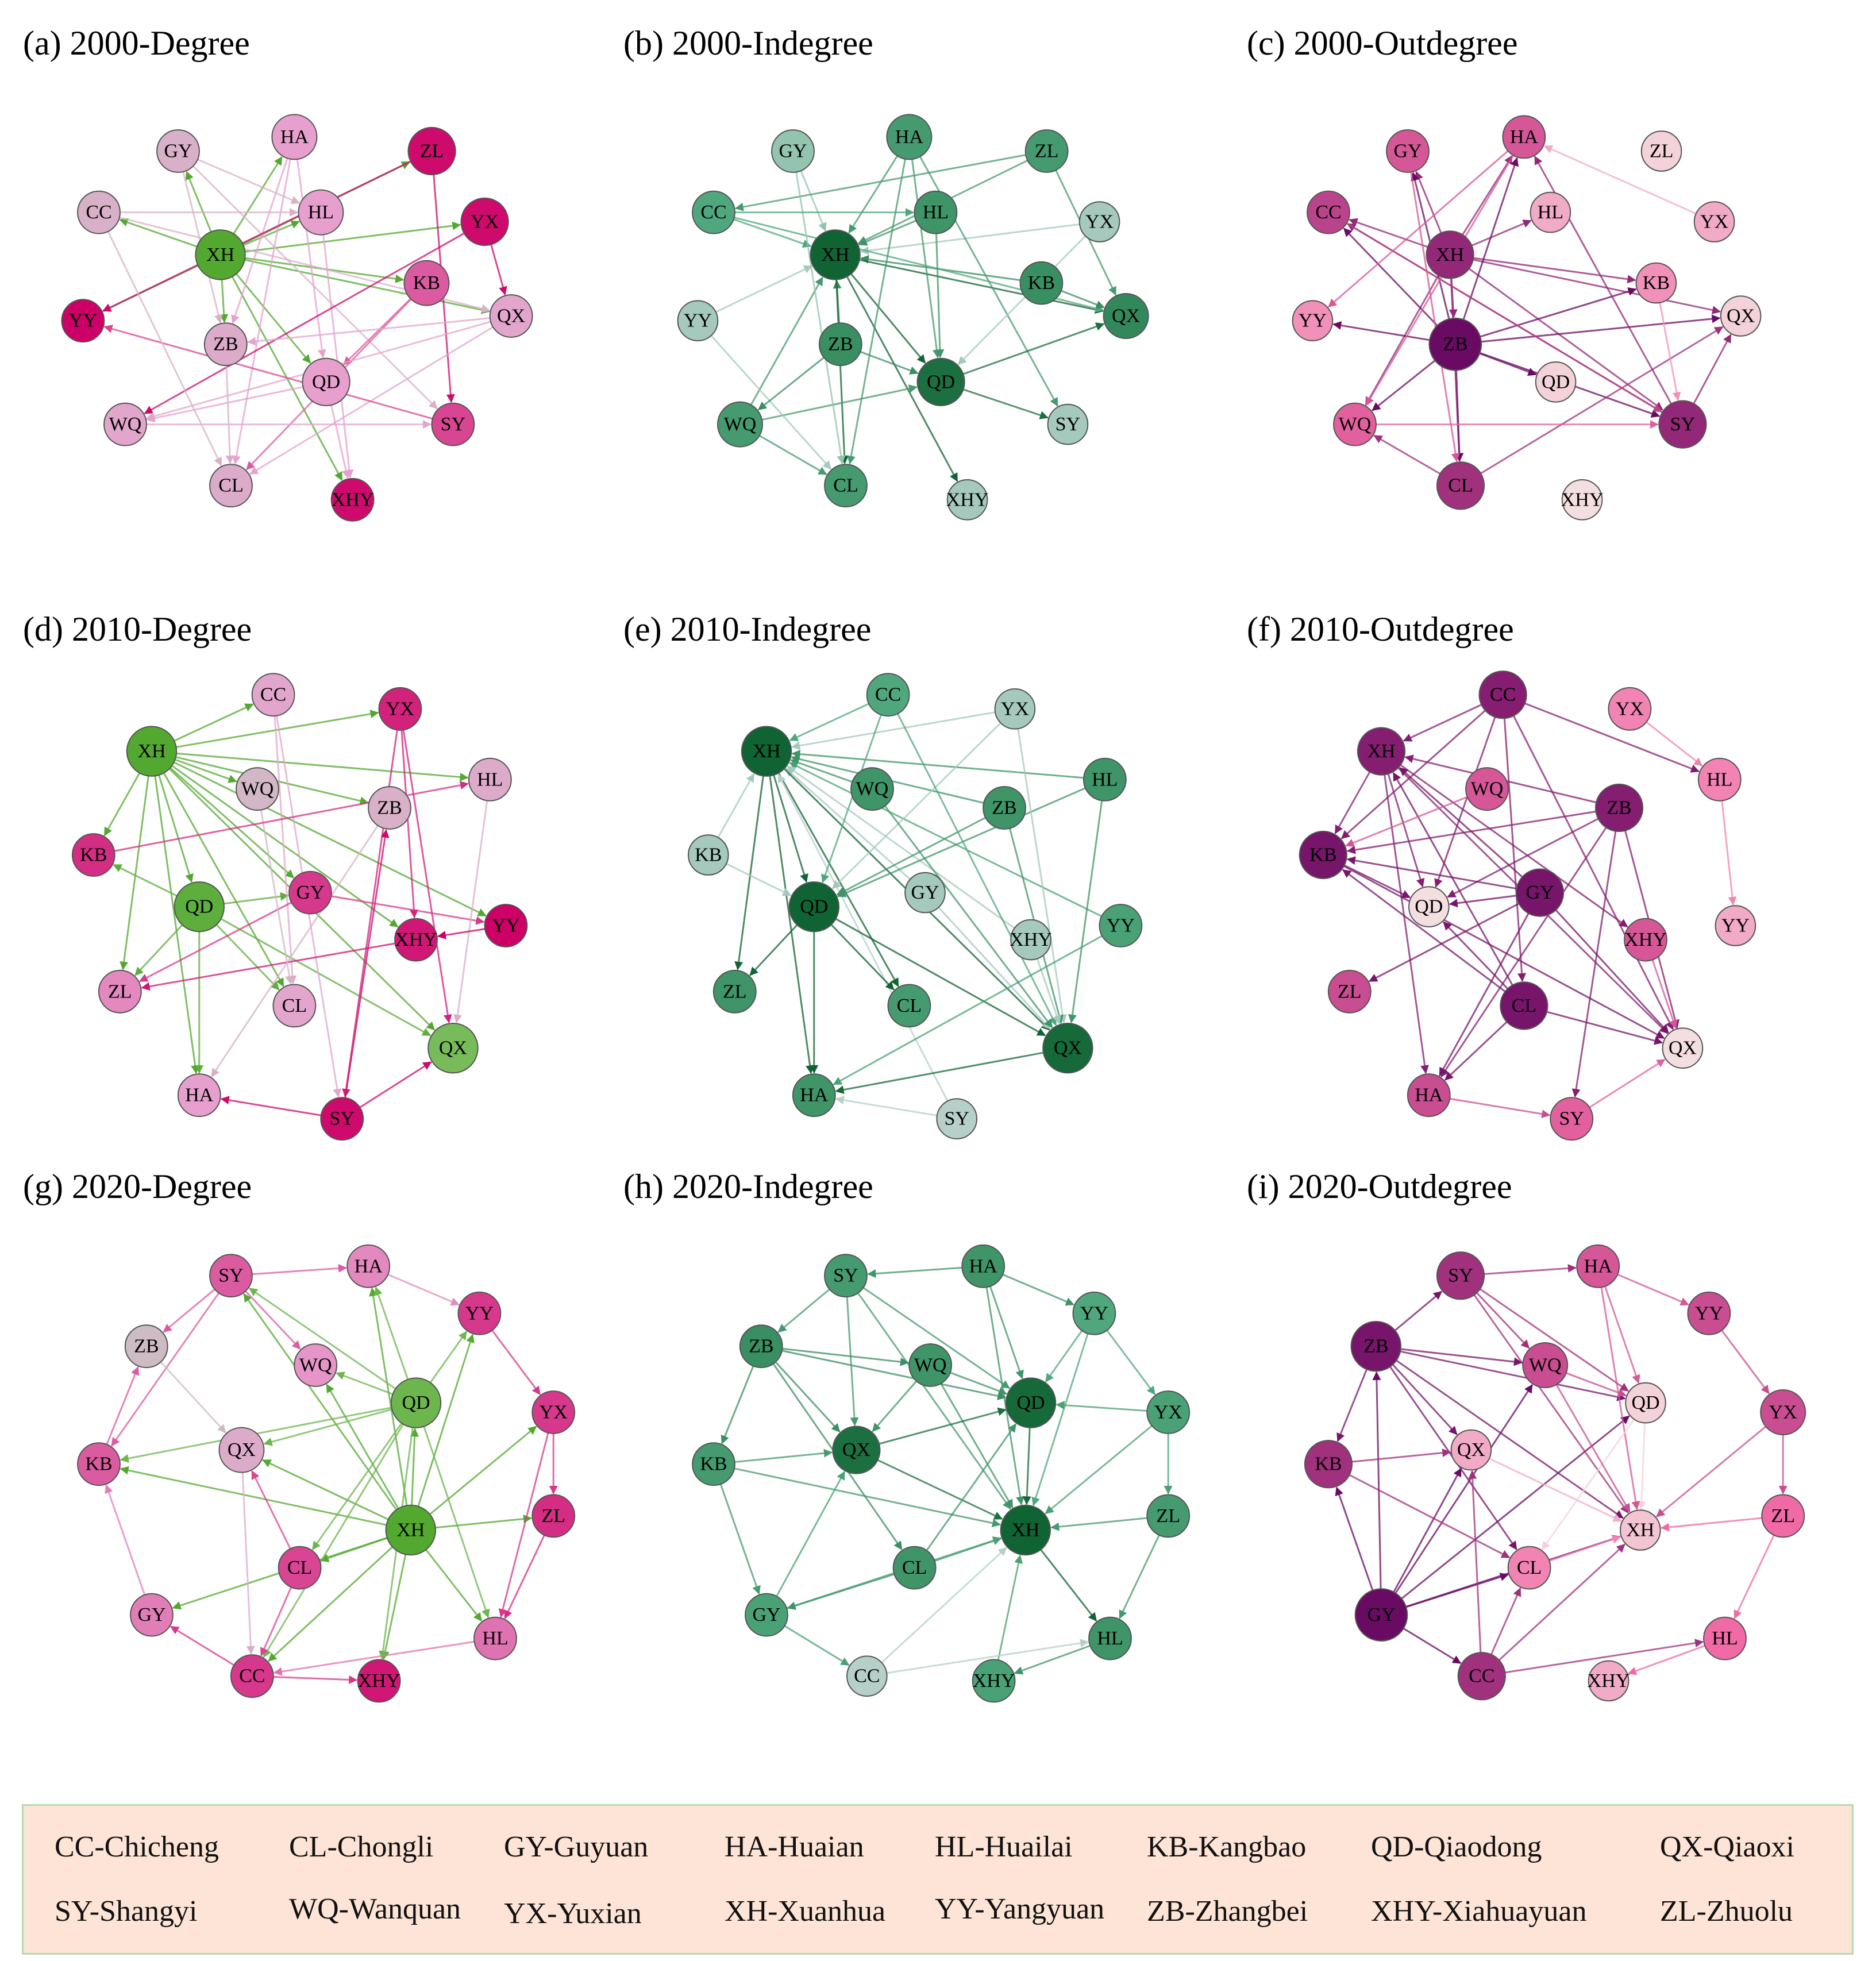  What do you see at coordinates (1514, 846) in the screenshot?
I see `edge-xh-xhy` at bounding box center [1514, 846].